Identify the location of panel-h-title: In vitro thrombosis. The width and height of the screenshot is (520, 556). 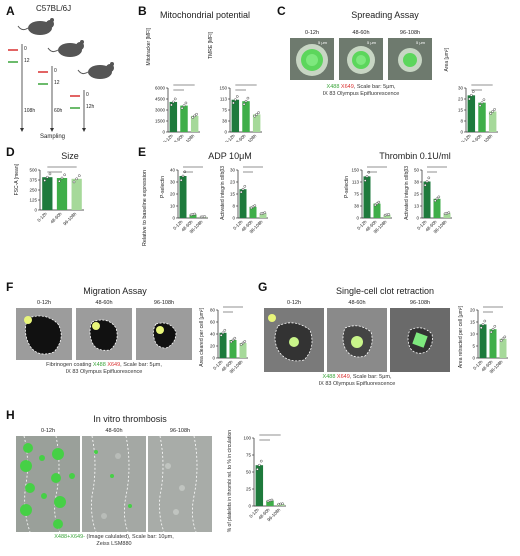
(130, 419).